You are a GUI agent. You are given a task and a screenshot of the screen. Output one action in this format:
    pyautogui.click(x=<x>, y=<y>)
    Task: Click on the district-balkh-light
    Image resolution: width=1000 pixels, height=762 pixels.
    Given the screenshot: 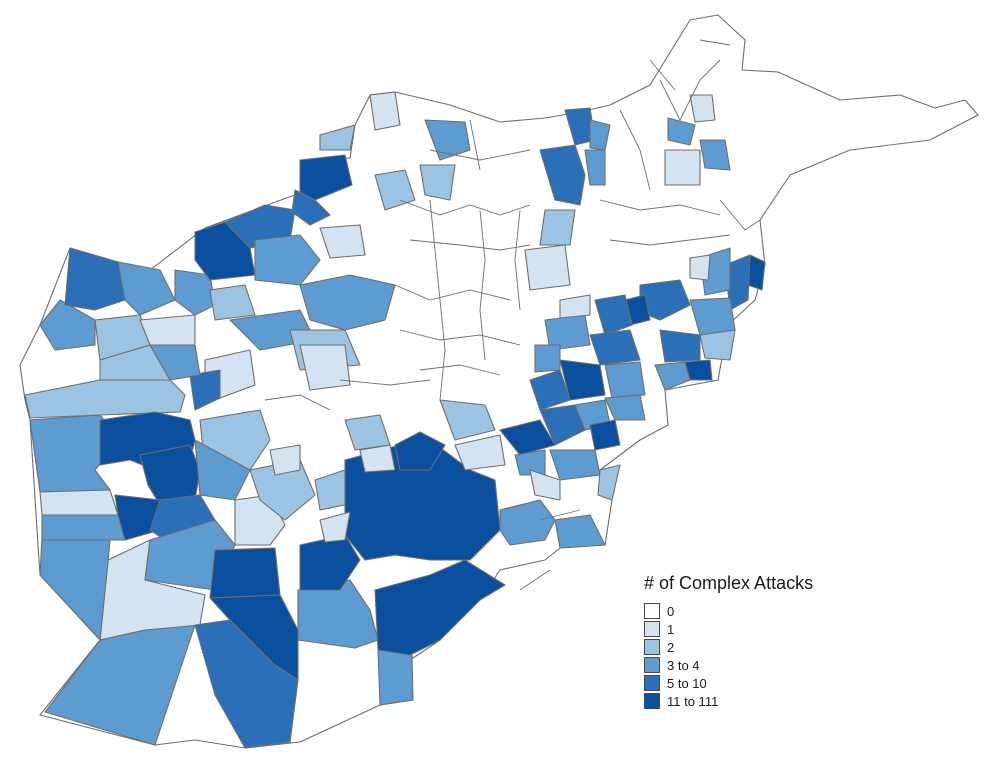 What is the action you would take?
    pyautogui.click(x=385, y=111)
    